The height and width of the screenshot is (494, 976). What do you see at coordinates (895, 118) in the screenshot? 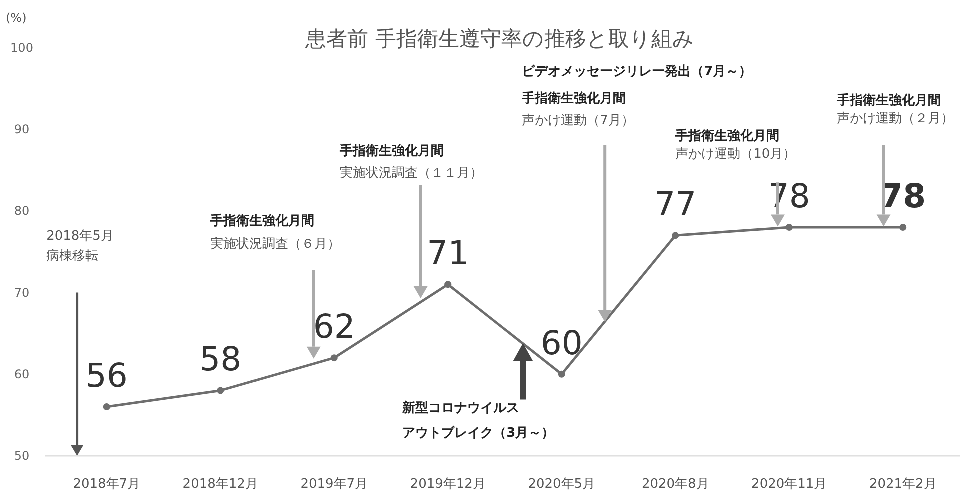
I see `annotation: 声かけ運動（２月）` at bounding box center [895, 118].